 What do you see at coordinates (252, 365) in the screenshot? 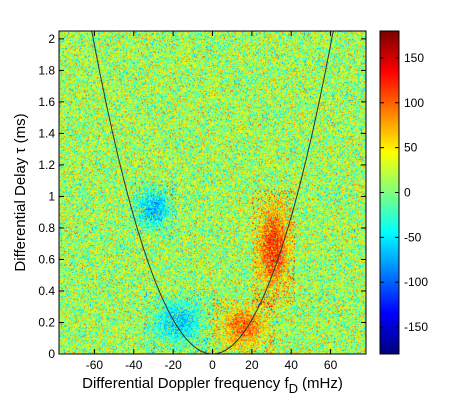
I see `x-tick-label: 20` at bounding box center [252, 365].